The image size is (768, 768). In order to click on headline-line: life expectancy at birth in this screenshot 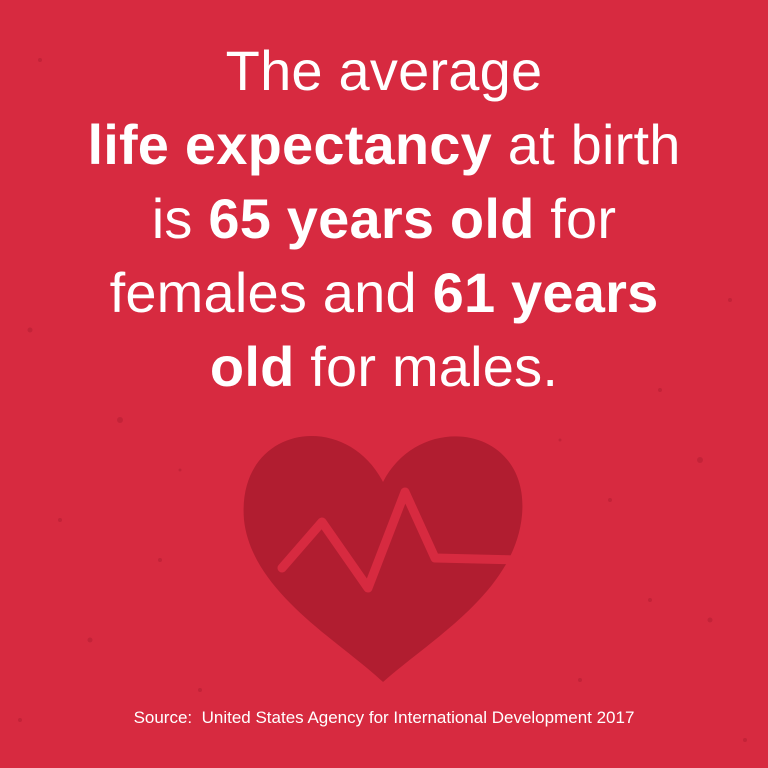, I will do `click(384, 145)`.